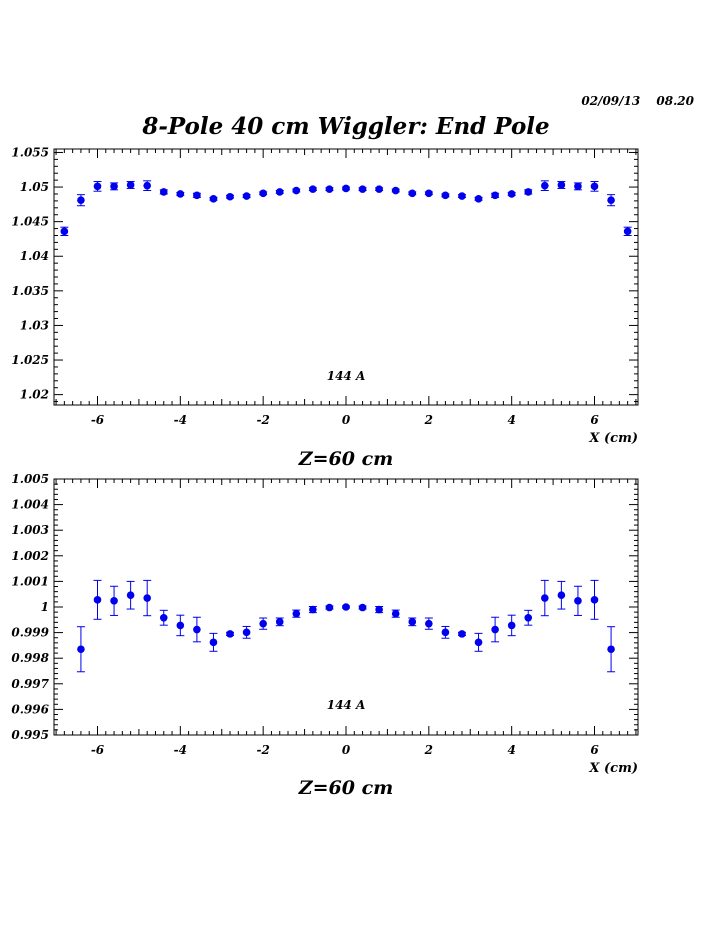 Image resolution: width=714 pixels, height=951 pixels. What do you see at coordinates (346, 788) in the screenshot?
I see `bottom-z-caption: Z=60 cm` at bounding box center [346, 788].